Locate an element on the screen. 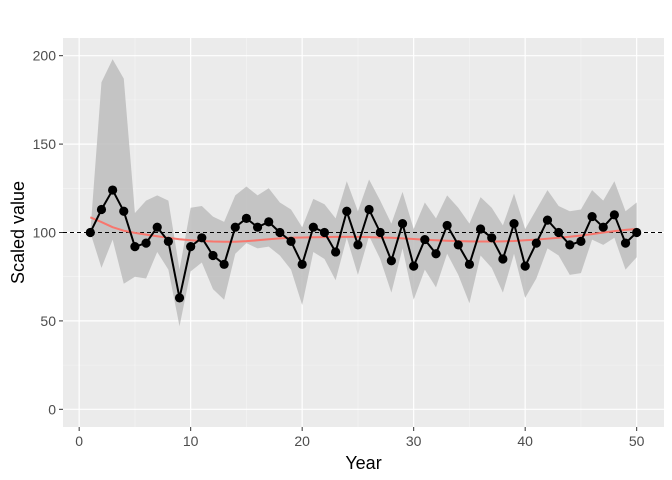 The image size is (672, 480). y-tick-label: 100 is located at coordinates (45, 233).